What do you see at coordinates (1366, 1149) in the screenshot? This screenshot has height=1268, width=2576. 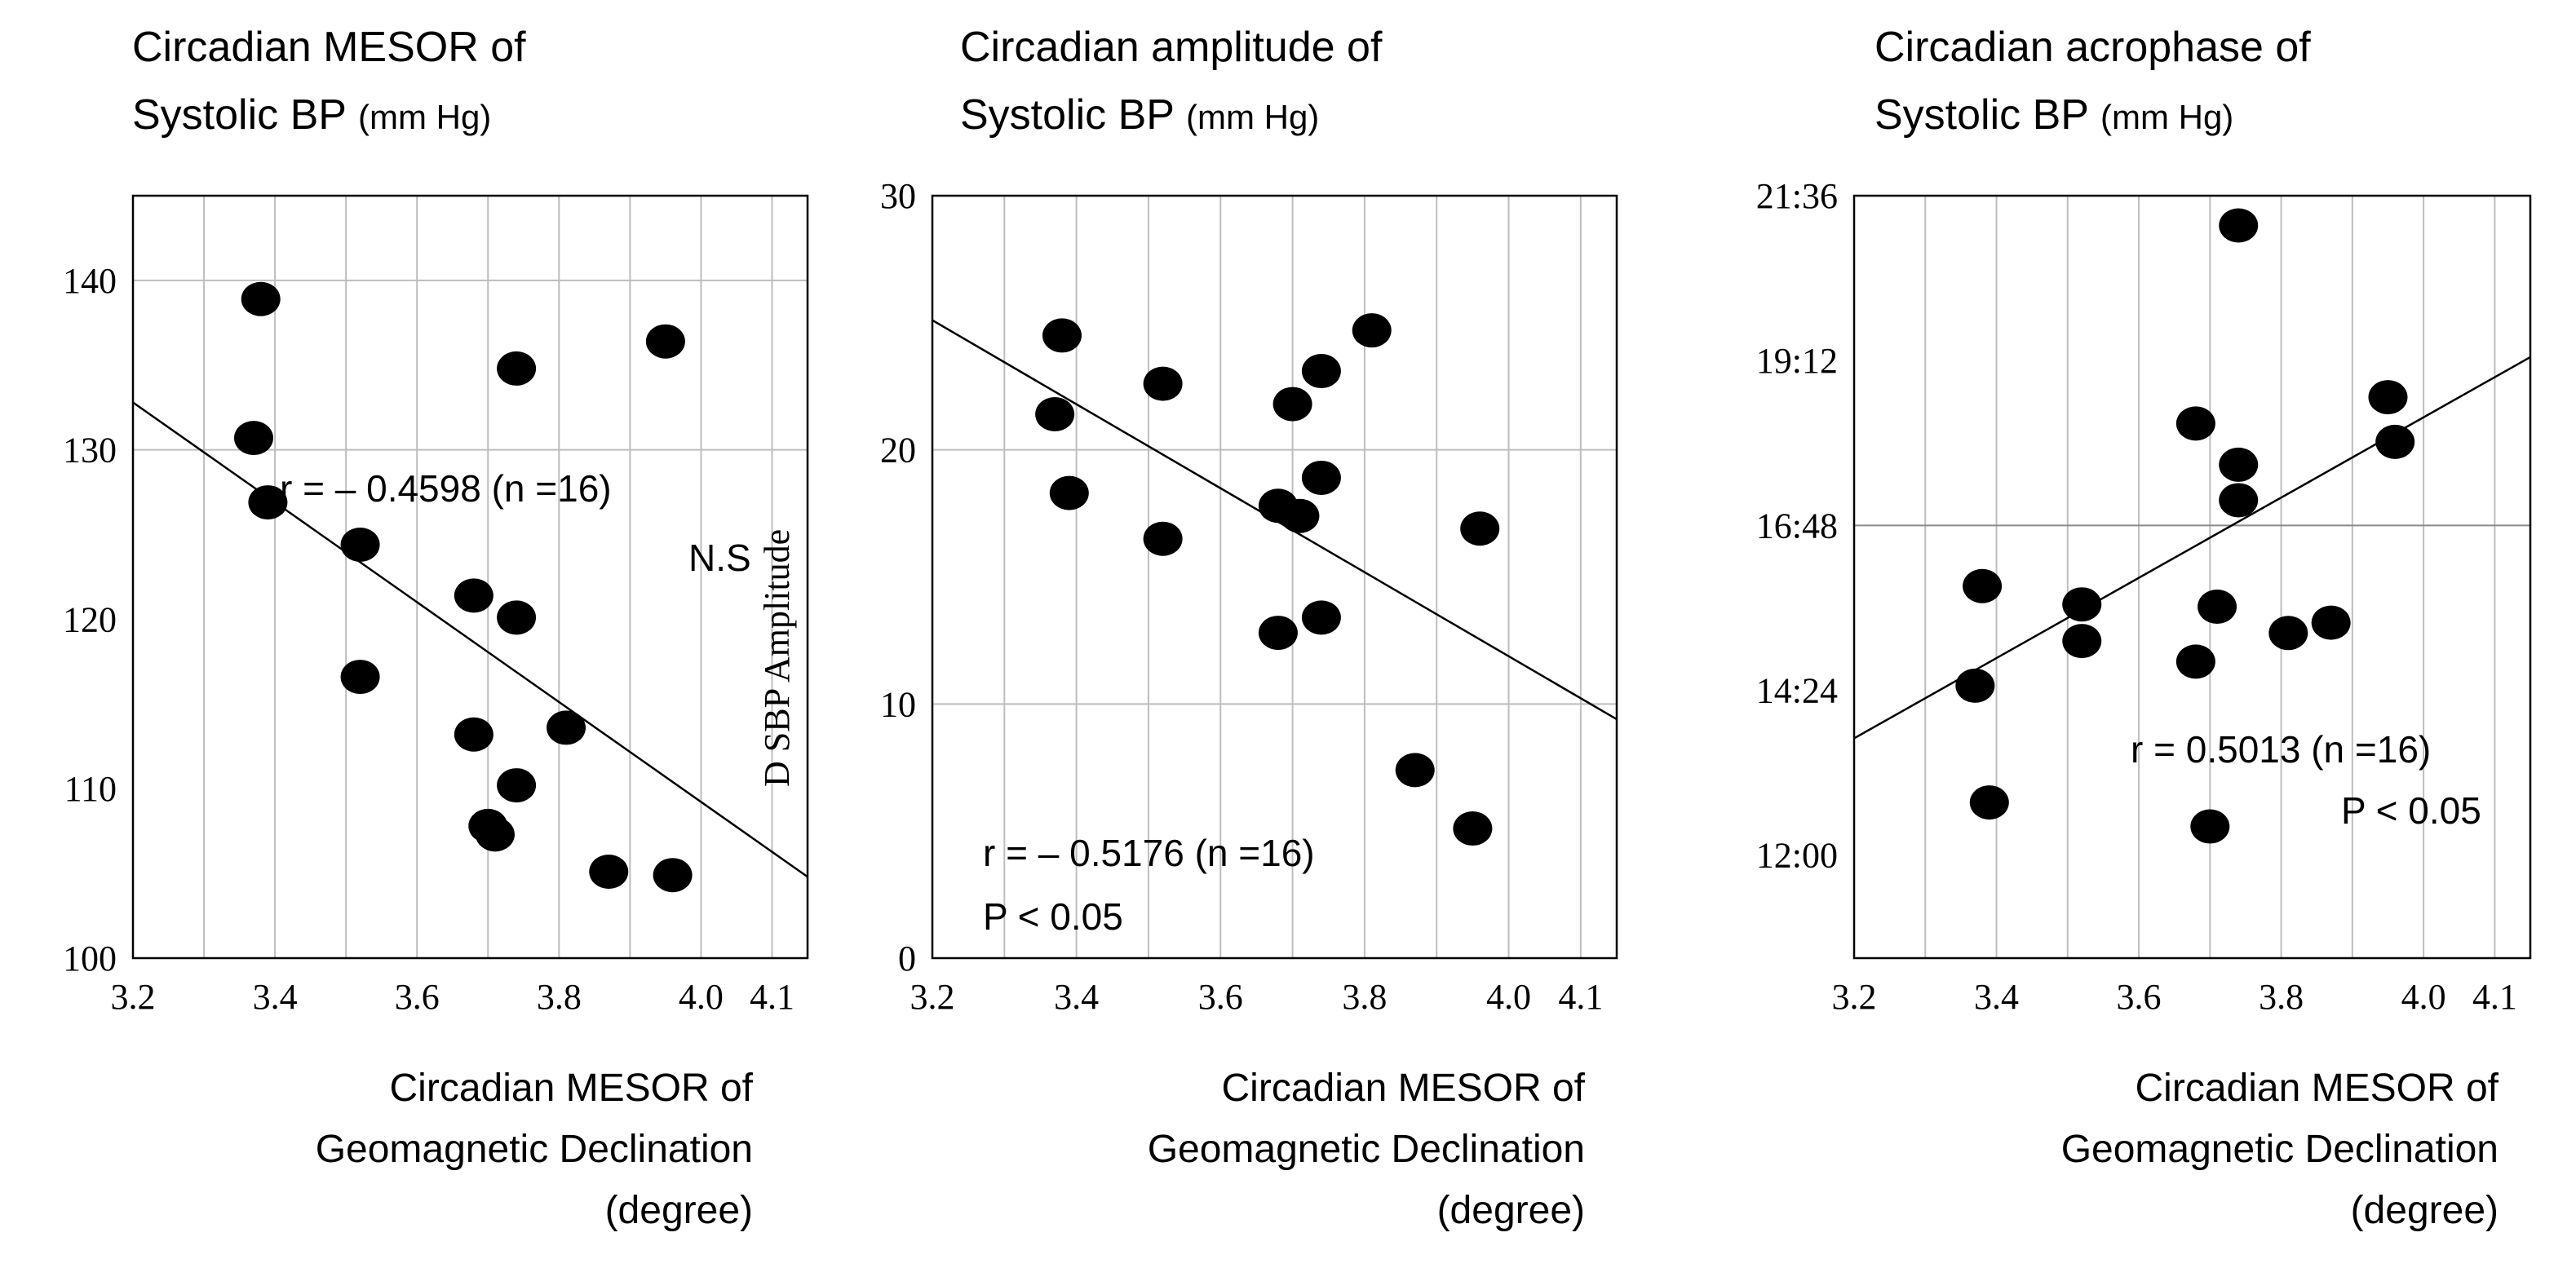 I see `panel-2-xlabel-line2: Geomagnetic Declination` at bounding box center [1366, 1149].